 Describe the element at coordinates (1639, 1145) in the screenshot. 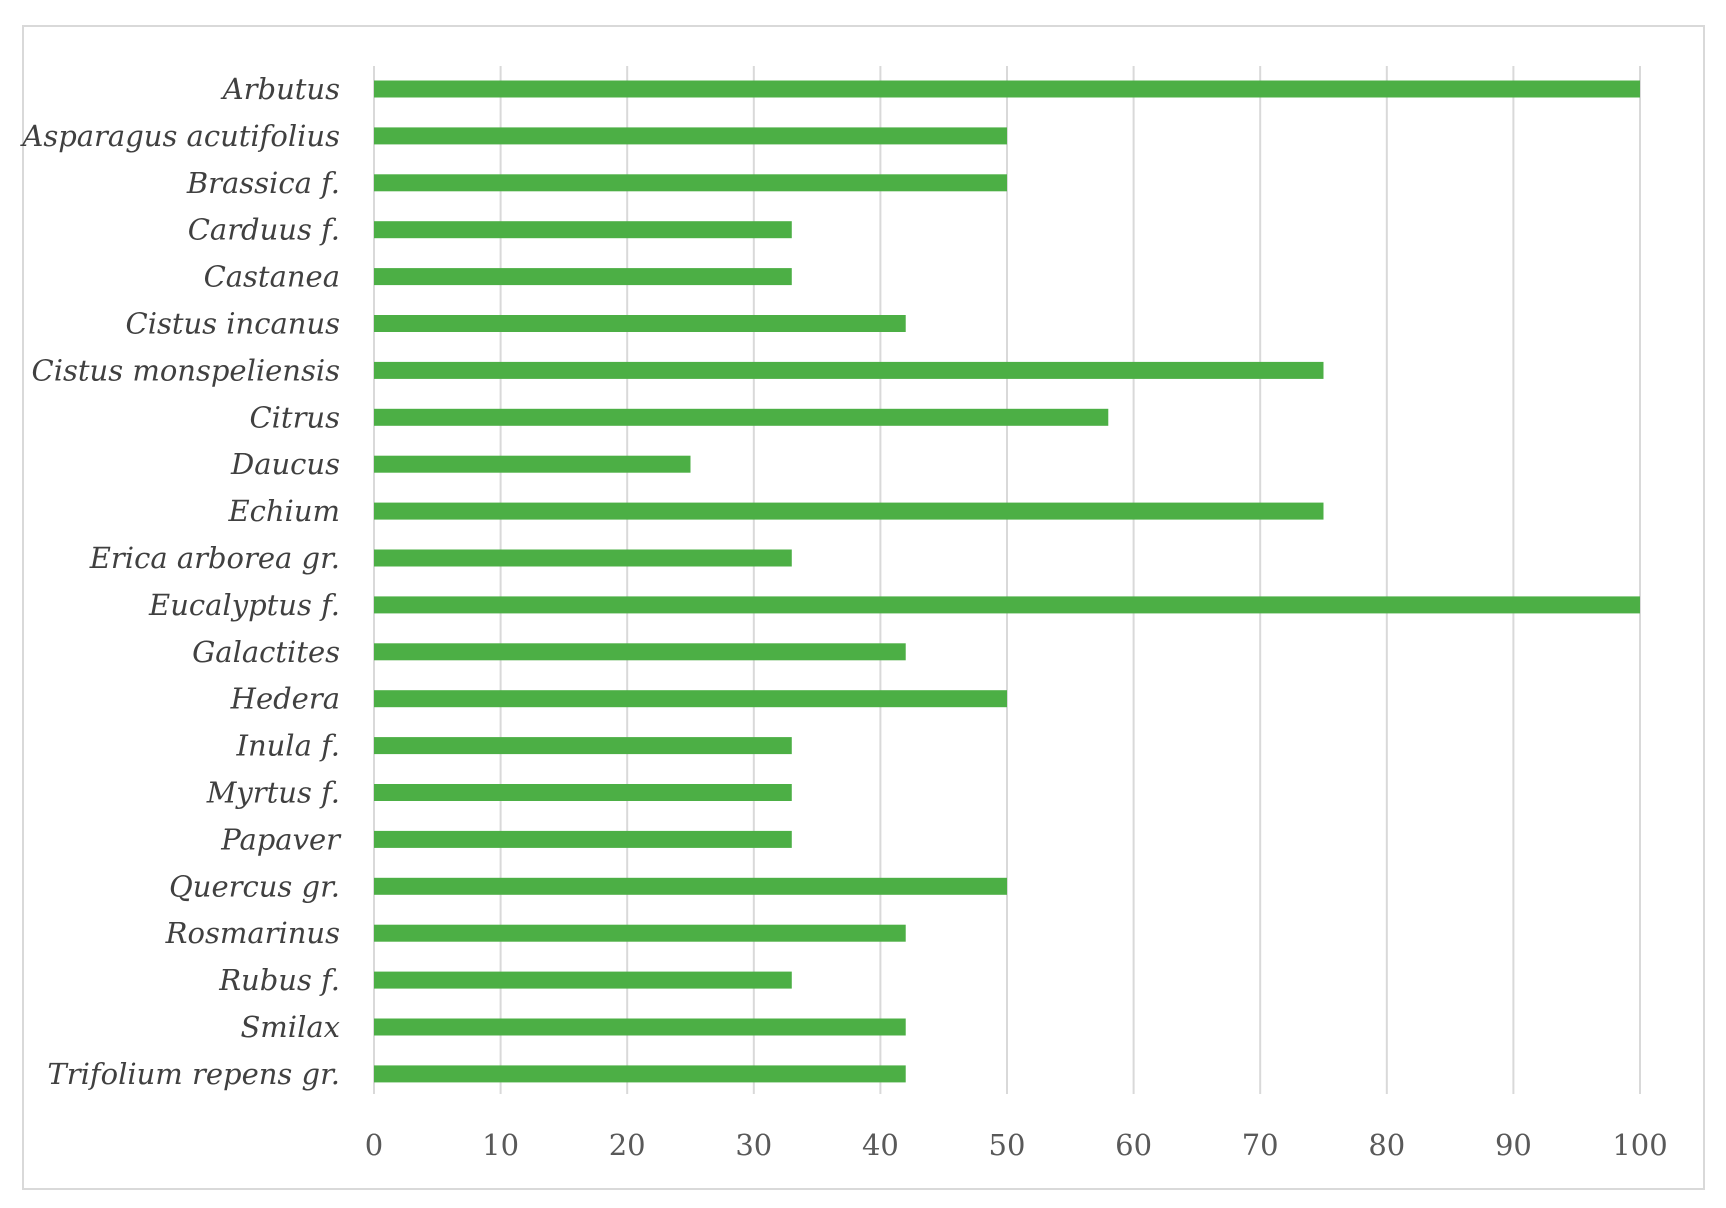

I see `x-tick-label: 100` at that location.